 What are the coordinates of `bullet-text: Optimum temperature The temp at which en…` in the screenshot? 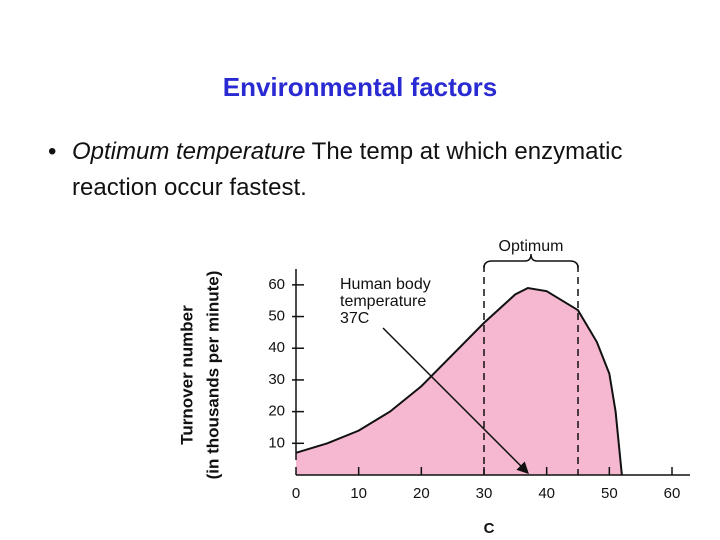 It's located at (380, 170).